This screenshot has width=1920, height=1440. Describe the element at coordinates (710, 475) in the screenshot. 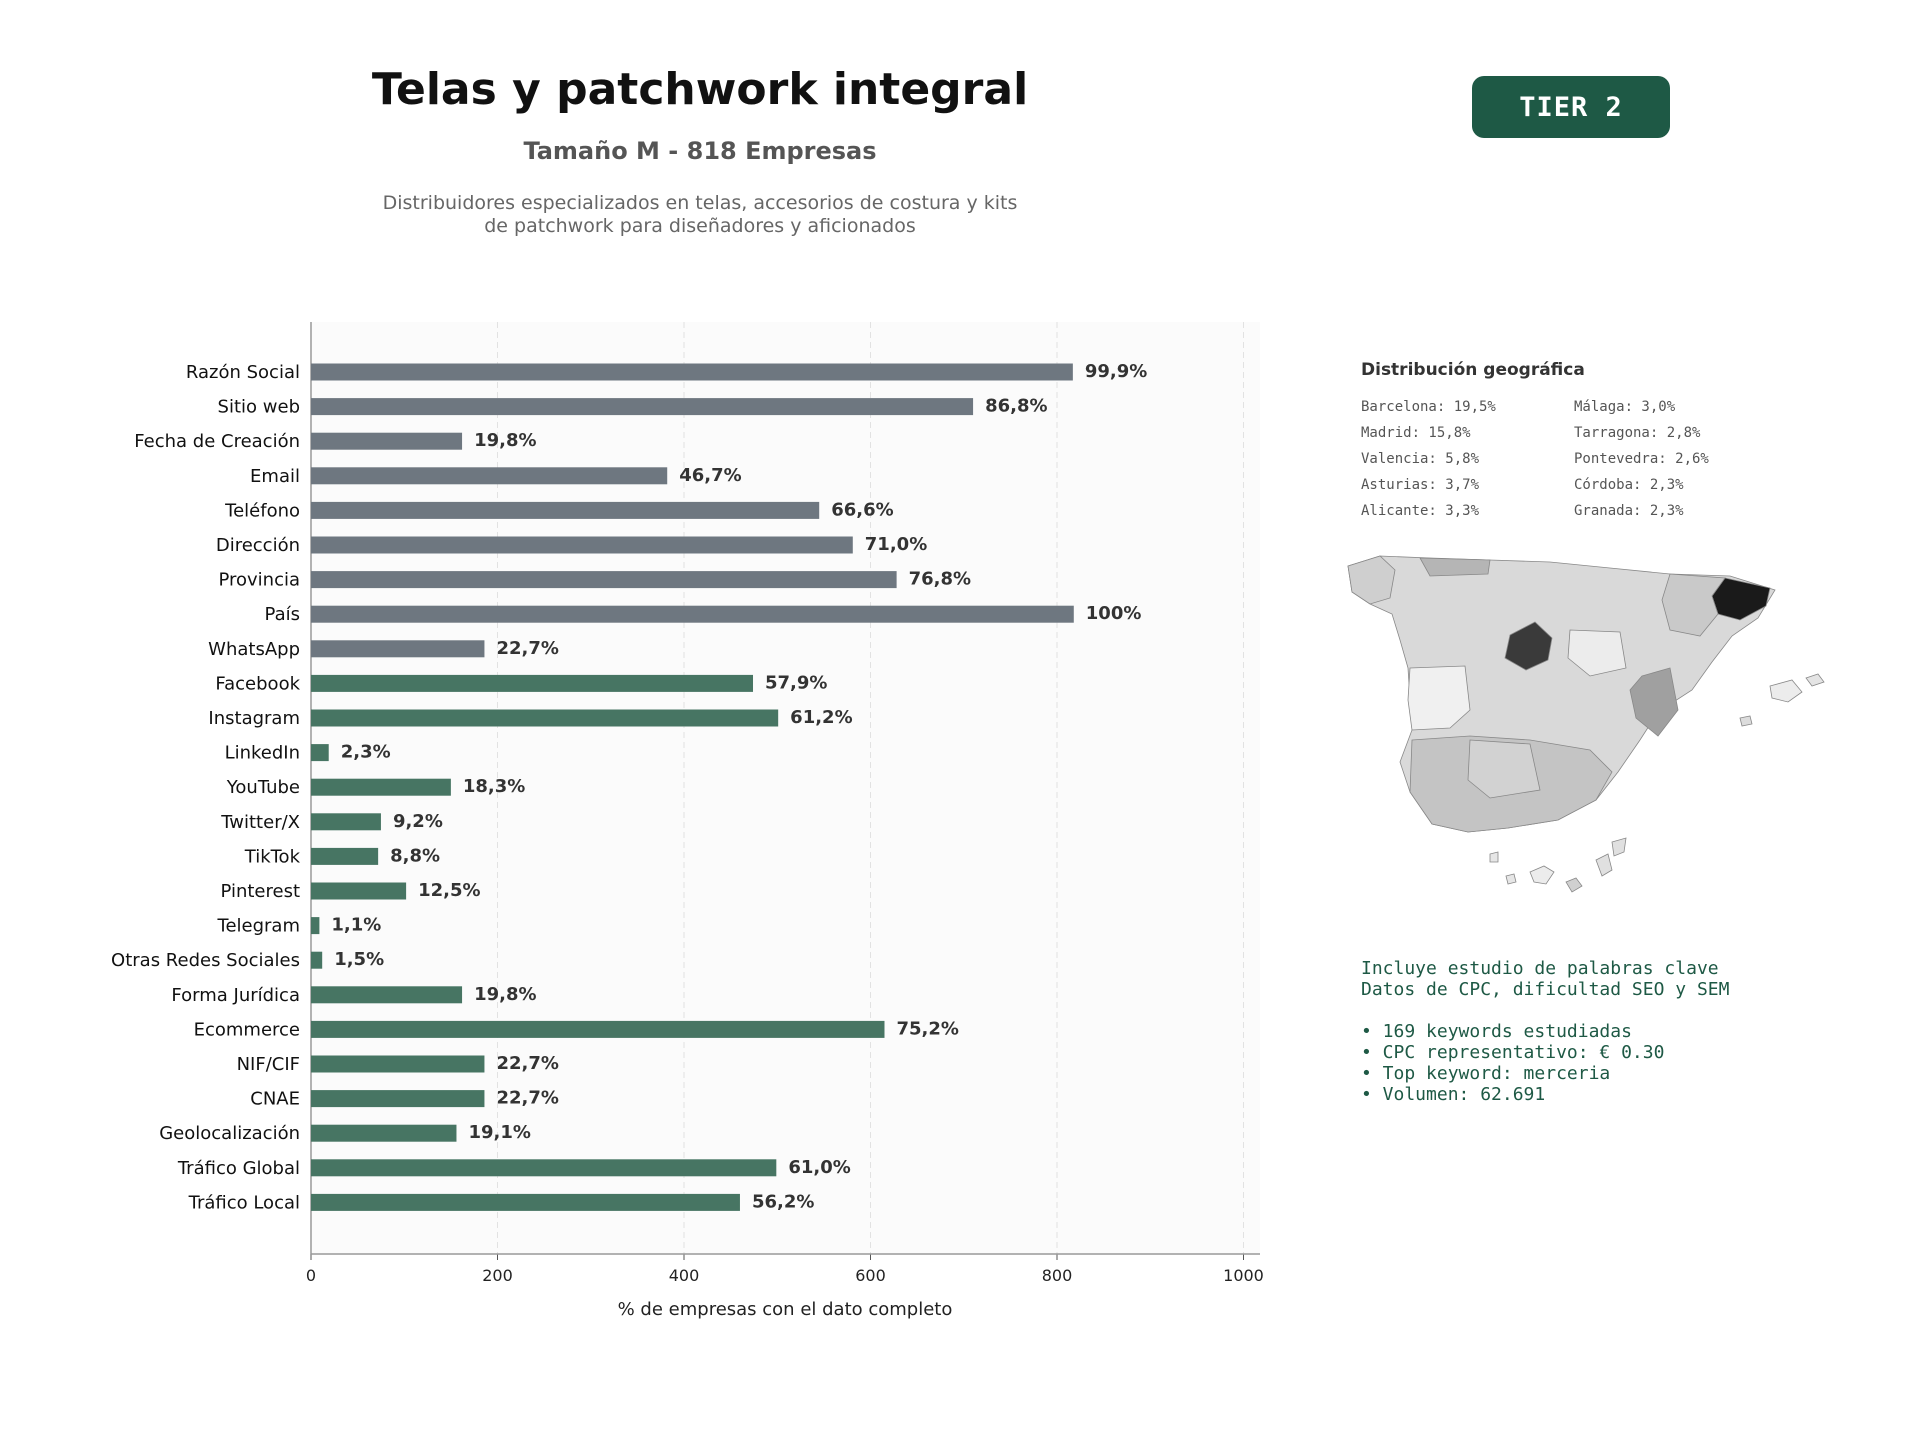

I see `data-label: 46,7%` at that location.